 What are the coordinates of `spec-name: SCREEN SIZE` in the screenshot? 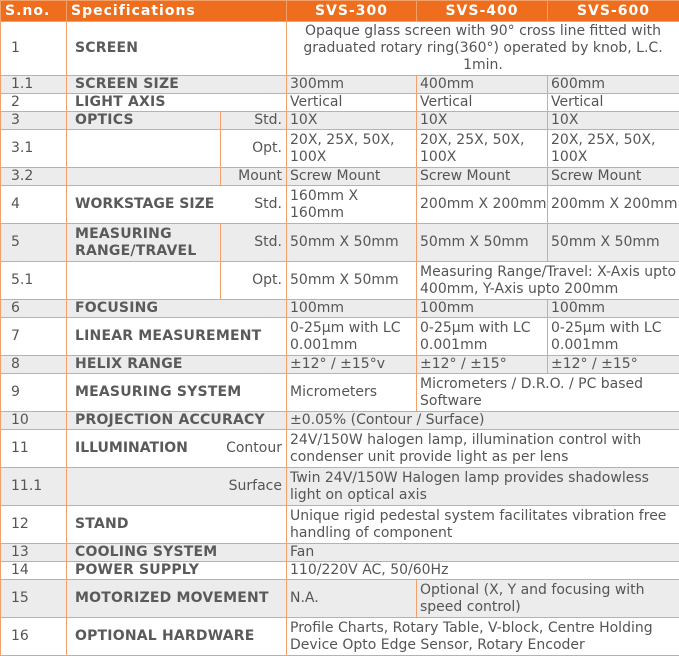 It's located at (177, 85).